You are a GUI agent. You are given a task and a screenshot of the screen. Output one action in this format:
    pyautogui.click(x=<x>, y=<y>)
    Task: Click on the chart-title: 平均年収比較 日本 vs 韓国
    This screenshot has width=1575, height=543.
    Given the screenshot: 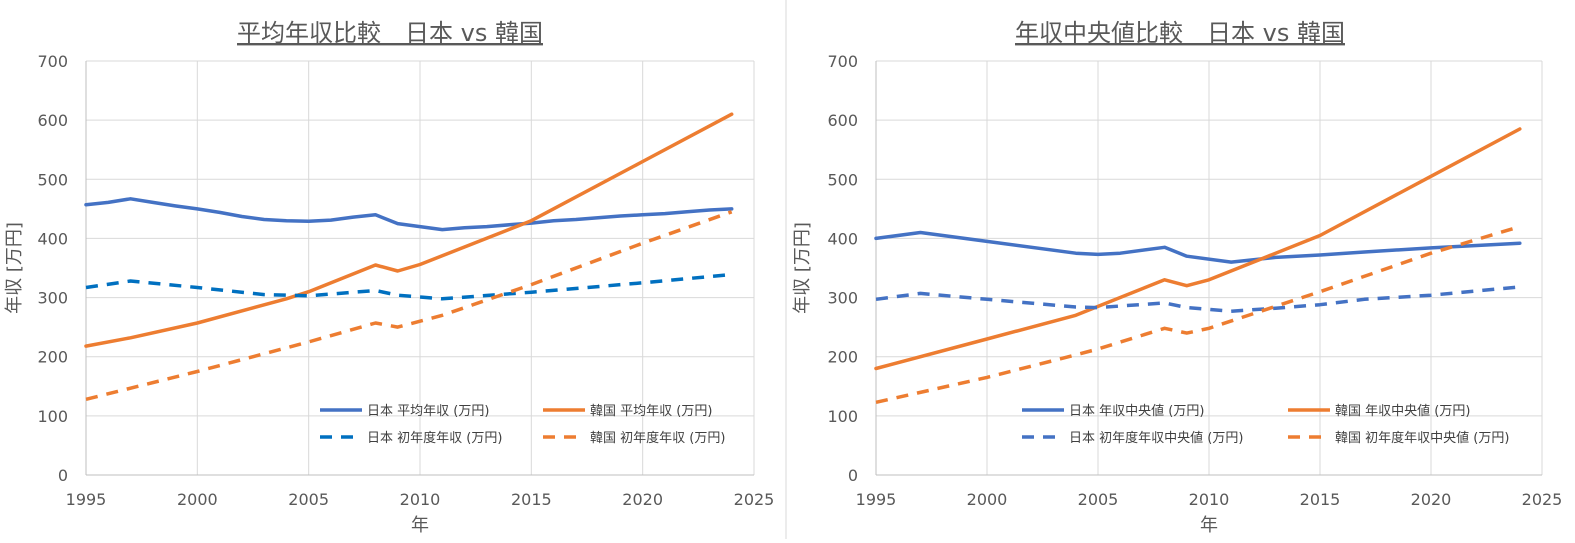 What is the action you would take?
    pyautogui.click(x=390, y=33)
    